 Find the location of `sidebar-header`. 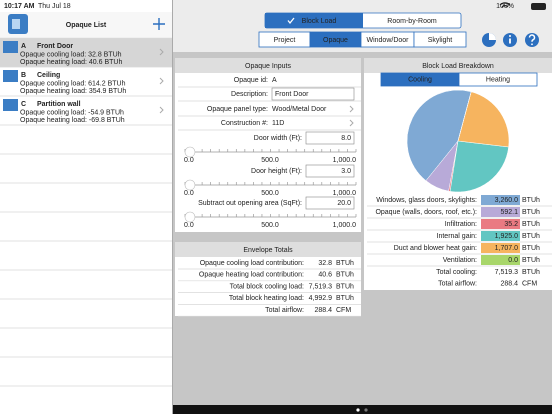

sidebar-header is located at coordinates (86, 24).